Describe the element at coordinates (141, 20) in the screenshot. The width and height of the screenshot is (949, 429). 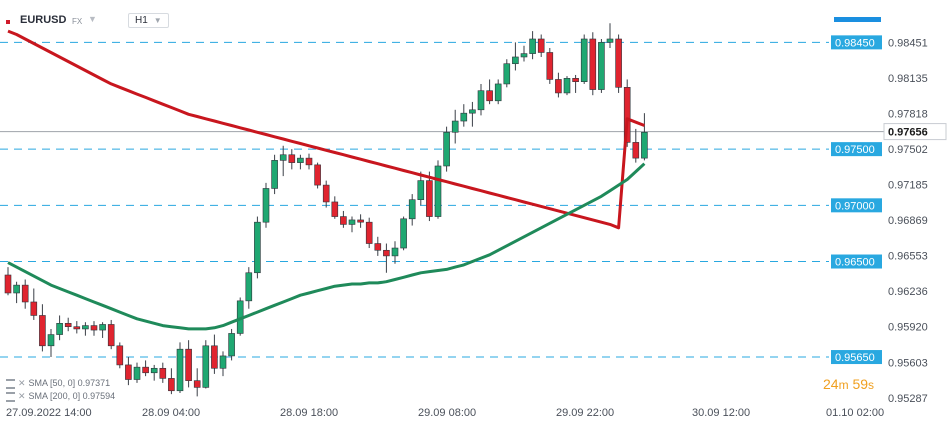
I see `timeframe-label: H1` at that location.